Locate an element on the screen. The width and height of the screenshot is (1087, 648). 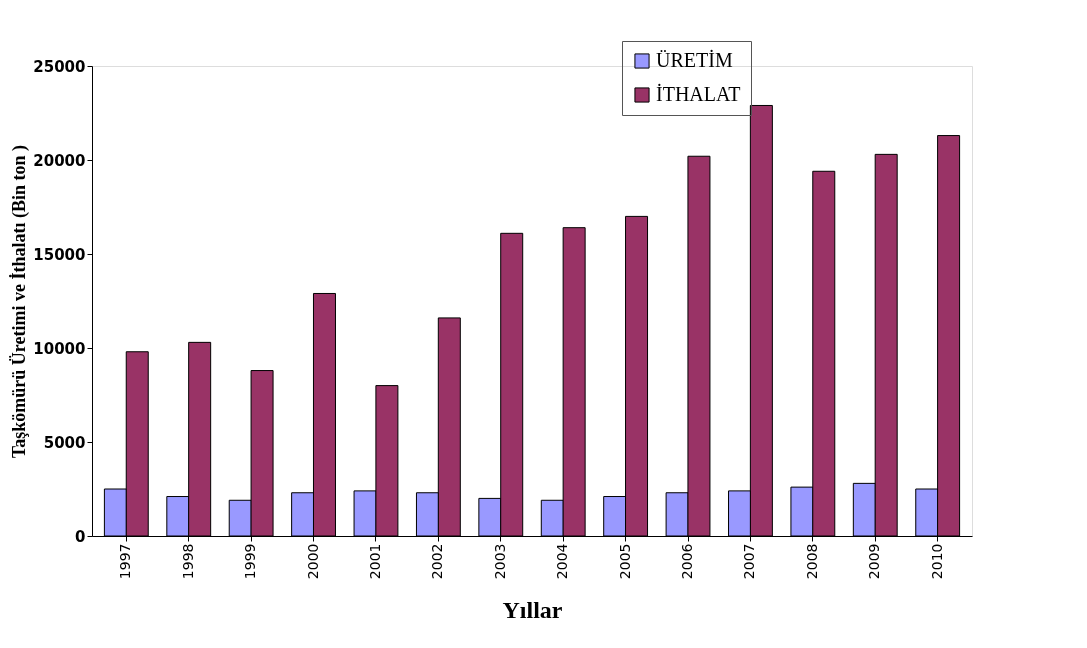
x-tick-label: 2006 is located at coordinates (687, 561).